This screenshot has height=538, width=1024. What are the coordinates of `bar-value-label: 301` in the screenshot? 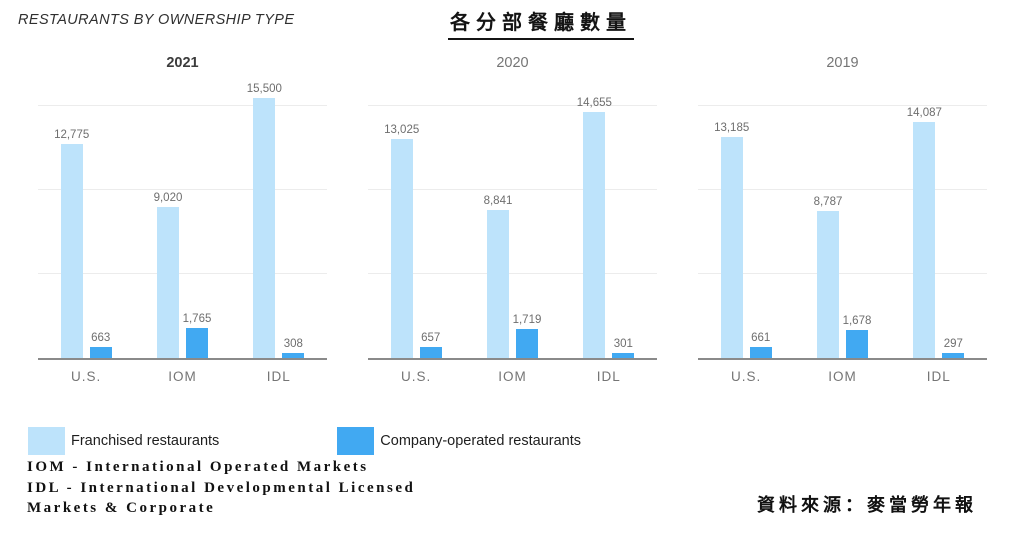 It's located at (623, 343).